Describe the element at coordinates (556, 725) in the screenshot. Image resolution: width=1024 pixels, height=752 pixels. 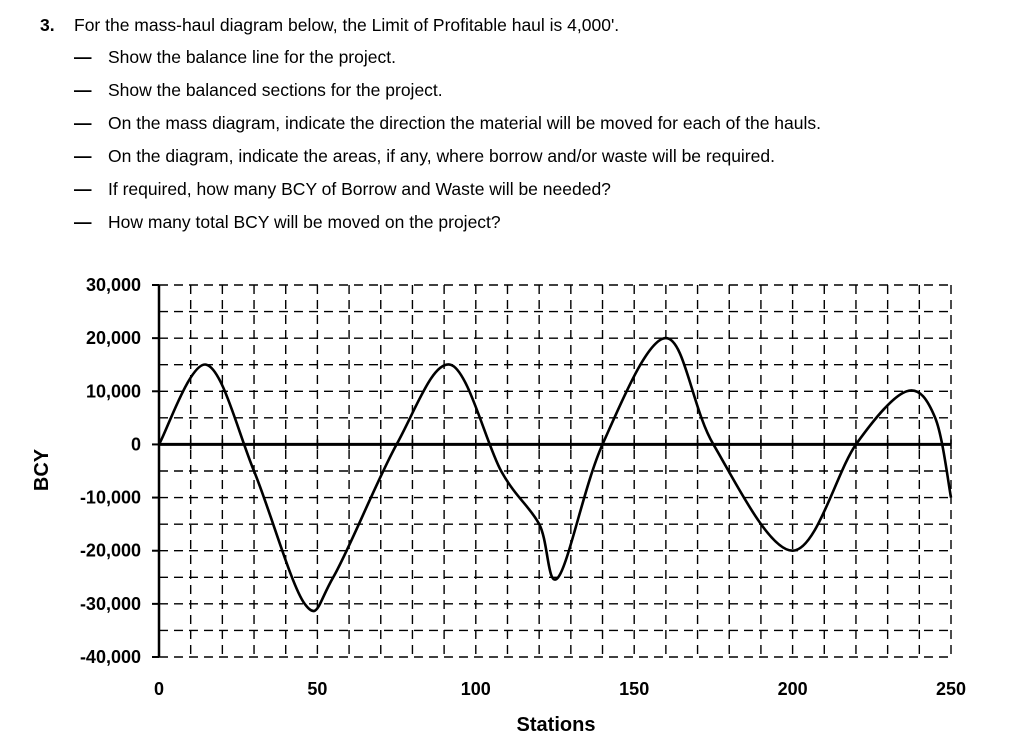
I see `x-axis-title: Stations` at that location.